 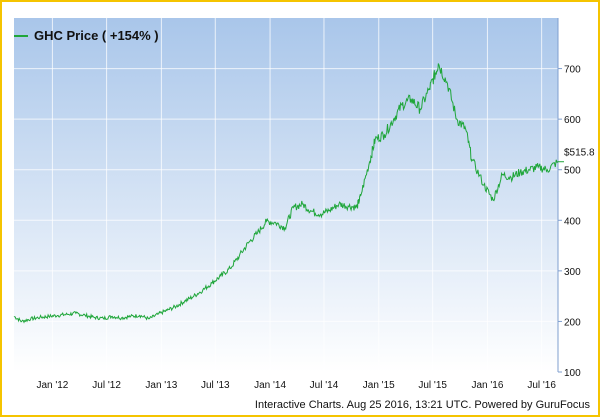 What do you see at coordinates (572, 272) in the screenshot?
I see `y-tick-label: 300` at bounding box center [572, 272].